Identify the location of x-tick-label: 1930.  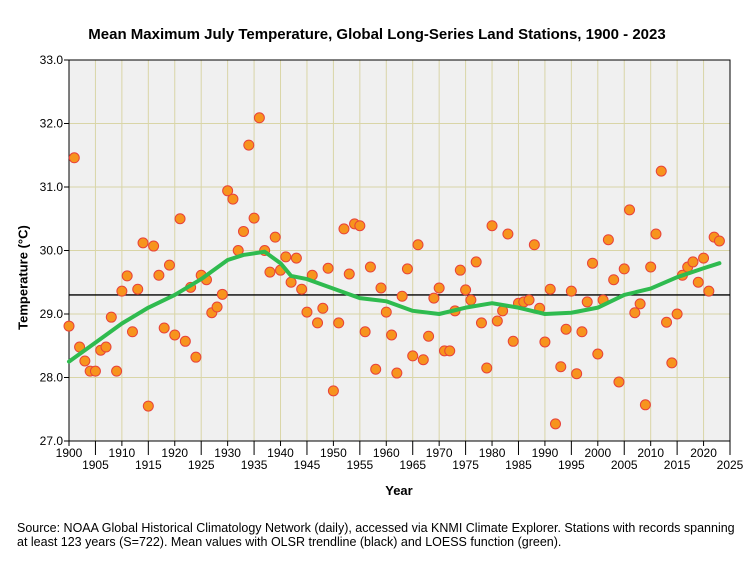
(227, 453).